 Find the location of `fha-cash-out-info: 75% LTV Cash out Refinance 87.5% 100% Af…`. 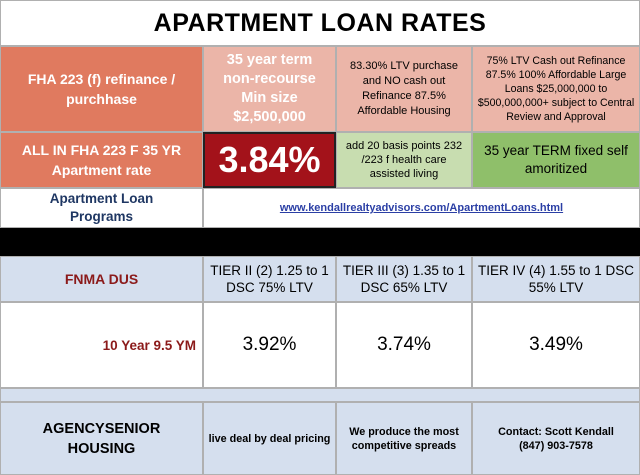

fha-cash-out-info: 75% LTV Cash out Refinance 87.5% 100% Af… is located at coordinates (556, 89).